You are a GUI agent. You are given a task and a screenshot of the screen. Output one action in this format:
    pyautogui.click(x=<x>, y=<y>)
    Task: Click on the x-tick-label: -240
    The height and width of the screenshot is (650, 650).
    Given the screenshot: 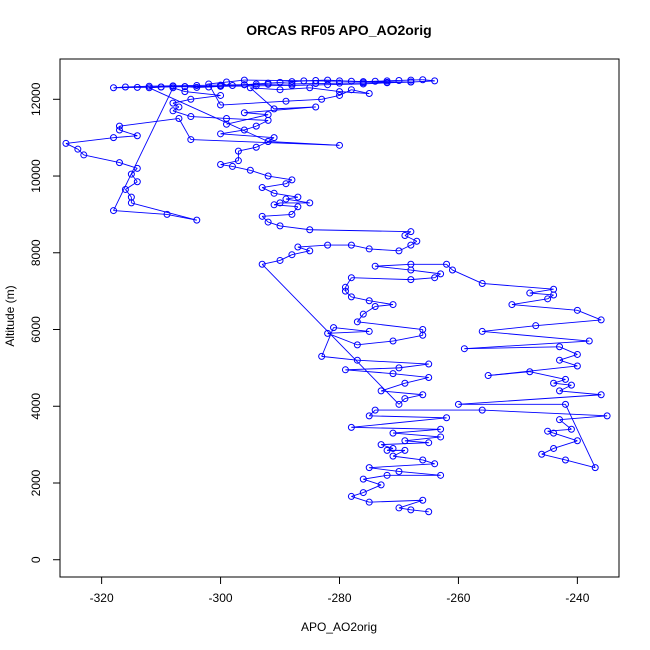 What is the action you would take?
    pyautogui.click(x=577, y=598)
    